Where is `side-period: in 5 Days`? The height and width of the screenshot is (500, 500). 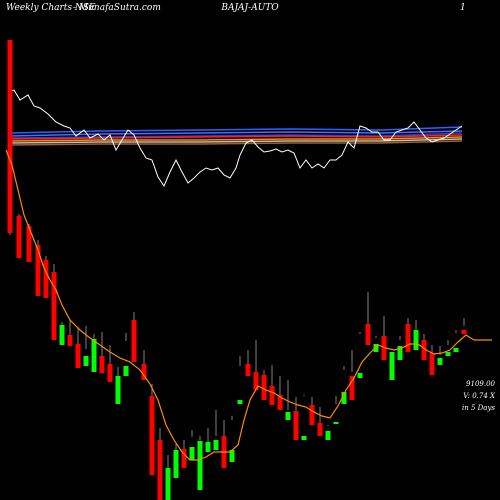
side-period: in 5 Days is located at coordinates (478, 408).